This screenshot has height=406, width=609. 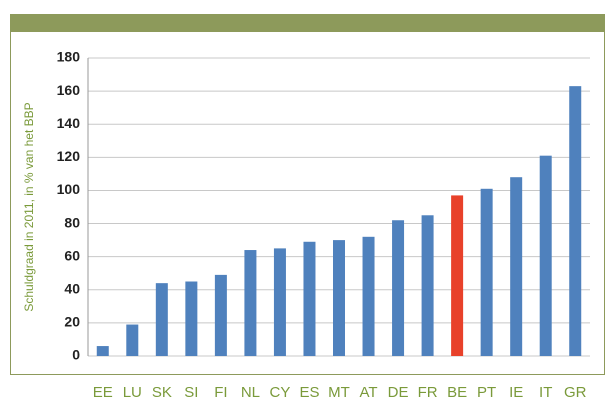 What do you see at coordinates (69, 90) in the screenshot?
I see `y-tick-label: 160` at bounding box center [69, 90].